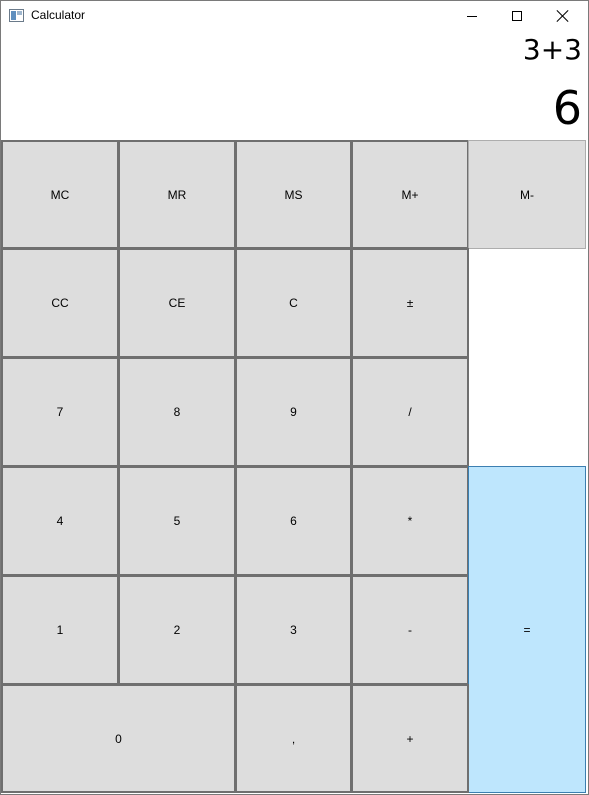 The width and height of the screenshot is (589, 795). I want to click on close-icon, so click(563, 16).